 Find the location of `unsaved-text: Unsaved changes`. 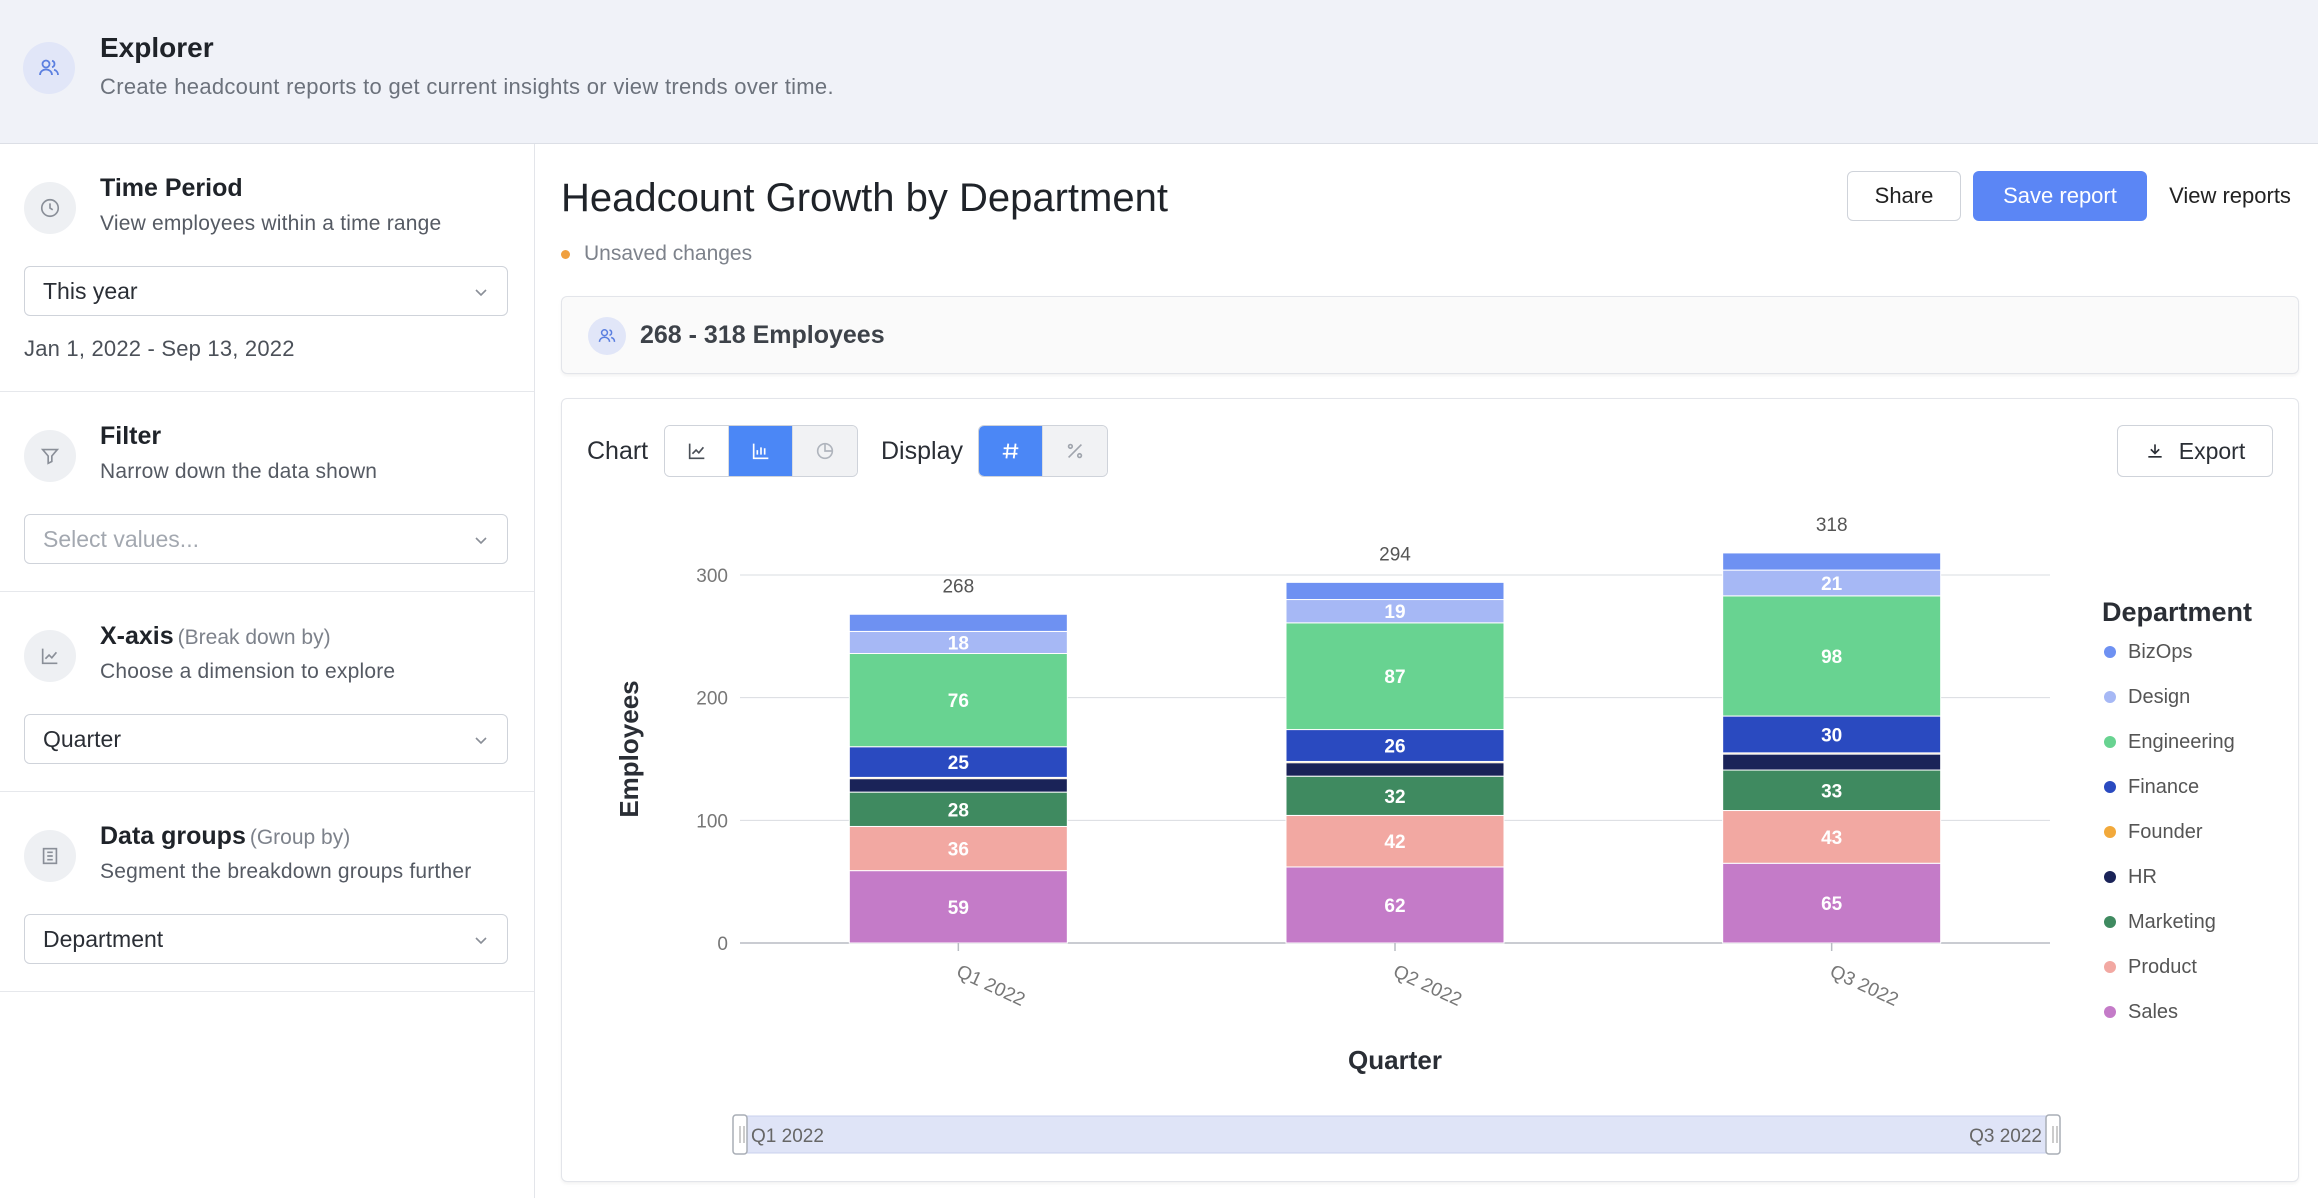

unsaved-text: Unsaved changes is located at coordinates (668, 253).